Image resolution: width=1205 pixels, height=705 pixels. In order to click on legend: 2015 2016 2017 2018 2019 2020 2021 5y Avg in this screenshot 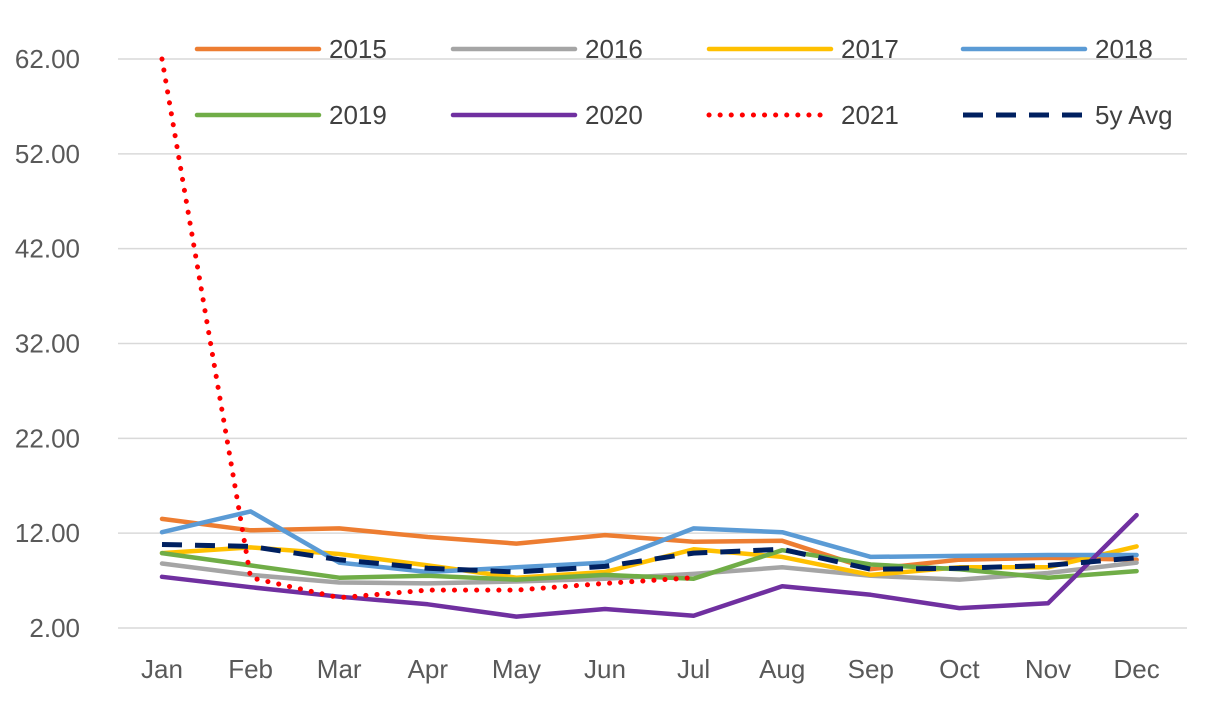, I will do `click(683, 82)`.